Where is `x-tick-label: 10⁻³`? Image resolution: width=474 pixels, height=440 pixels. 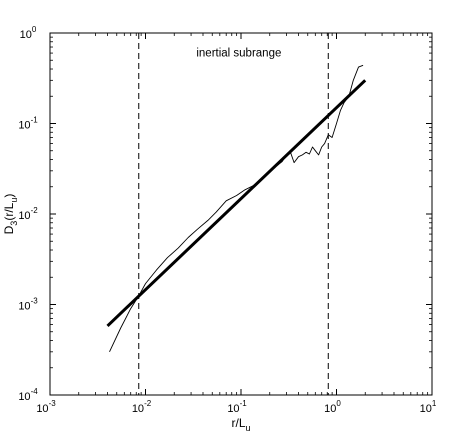 x-tick-label: 10⁻³ is located at coordinates (46, 407).